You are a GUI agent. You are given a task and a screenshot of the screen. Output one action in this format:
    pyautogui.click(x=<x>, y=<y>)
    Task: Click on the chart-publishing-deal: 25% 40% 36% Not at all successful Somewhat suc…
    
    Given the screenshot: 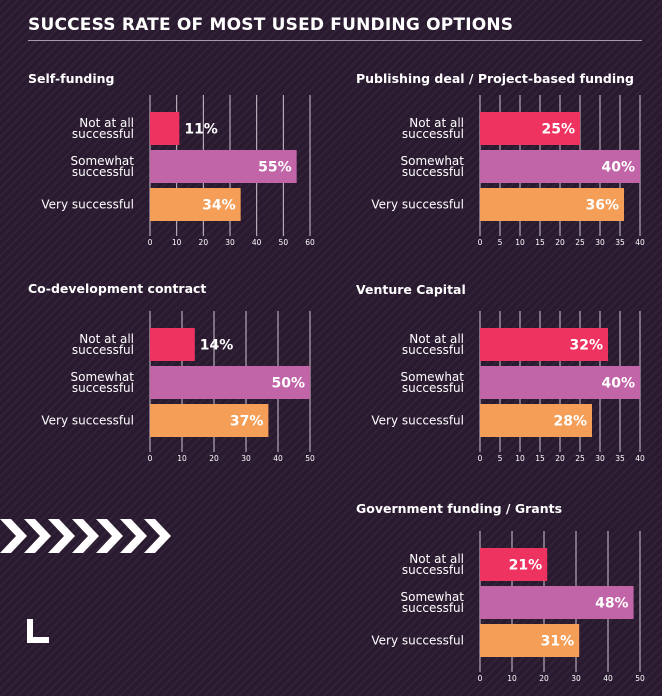 What is the action you would take?
    pyautogui.click(x=508, y=171)
    